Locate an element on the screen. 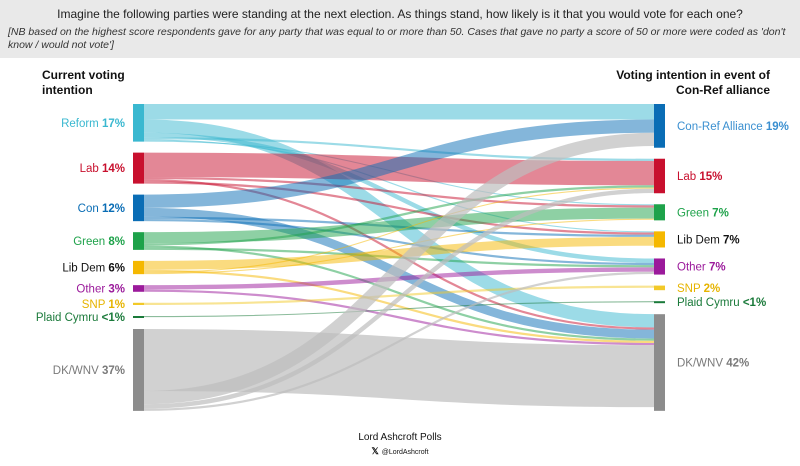 The image size is (800, 466). left-label-value-reform: 17% is located at coordinates (113, 124).